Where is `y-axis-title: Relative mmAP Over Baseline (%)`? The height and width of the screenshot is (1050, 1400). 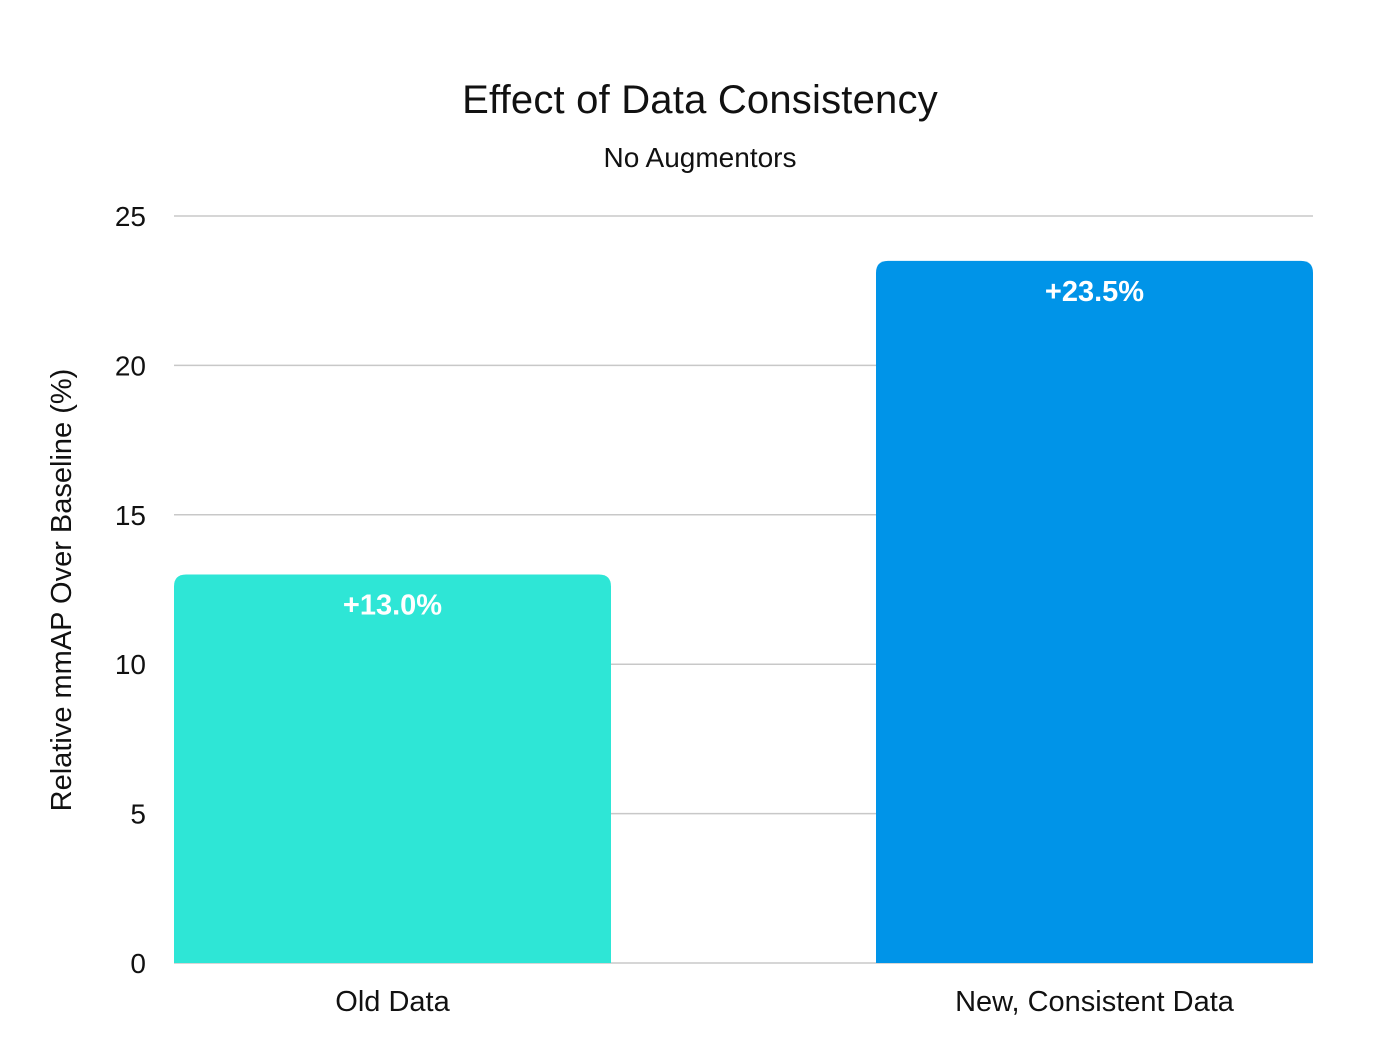 y-axis-title: Relative mmAP Over Baseline (%) is located at coordinates (62, 590).